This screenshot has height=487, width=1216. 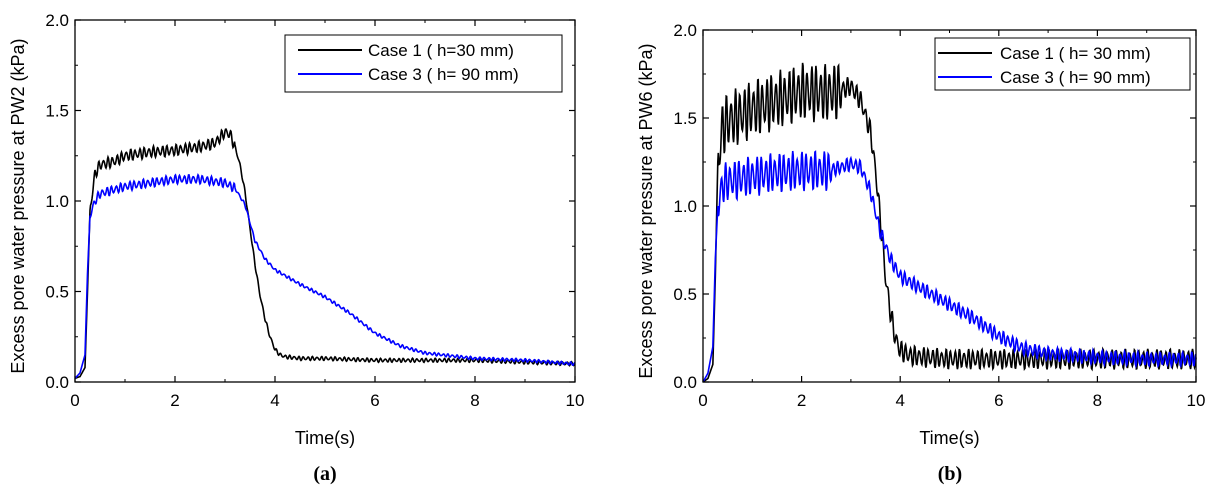 What do you see at coordinates (646, 210) in the screenshot?
I see `y-axis-label: Excess pore water pressure at PW6 (kPa)` at bounding box center [646, 210].